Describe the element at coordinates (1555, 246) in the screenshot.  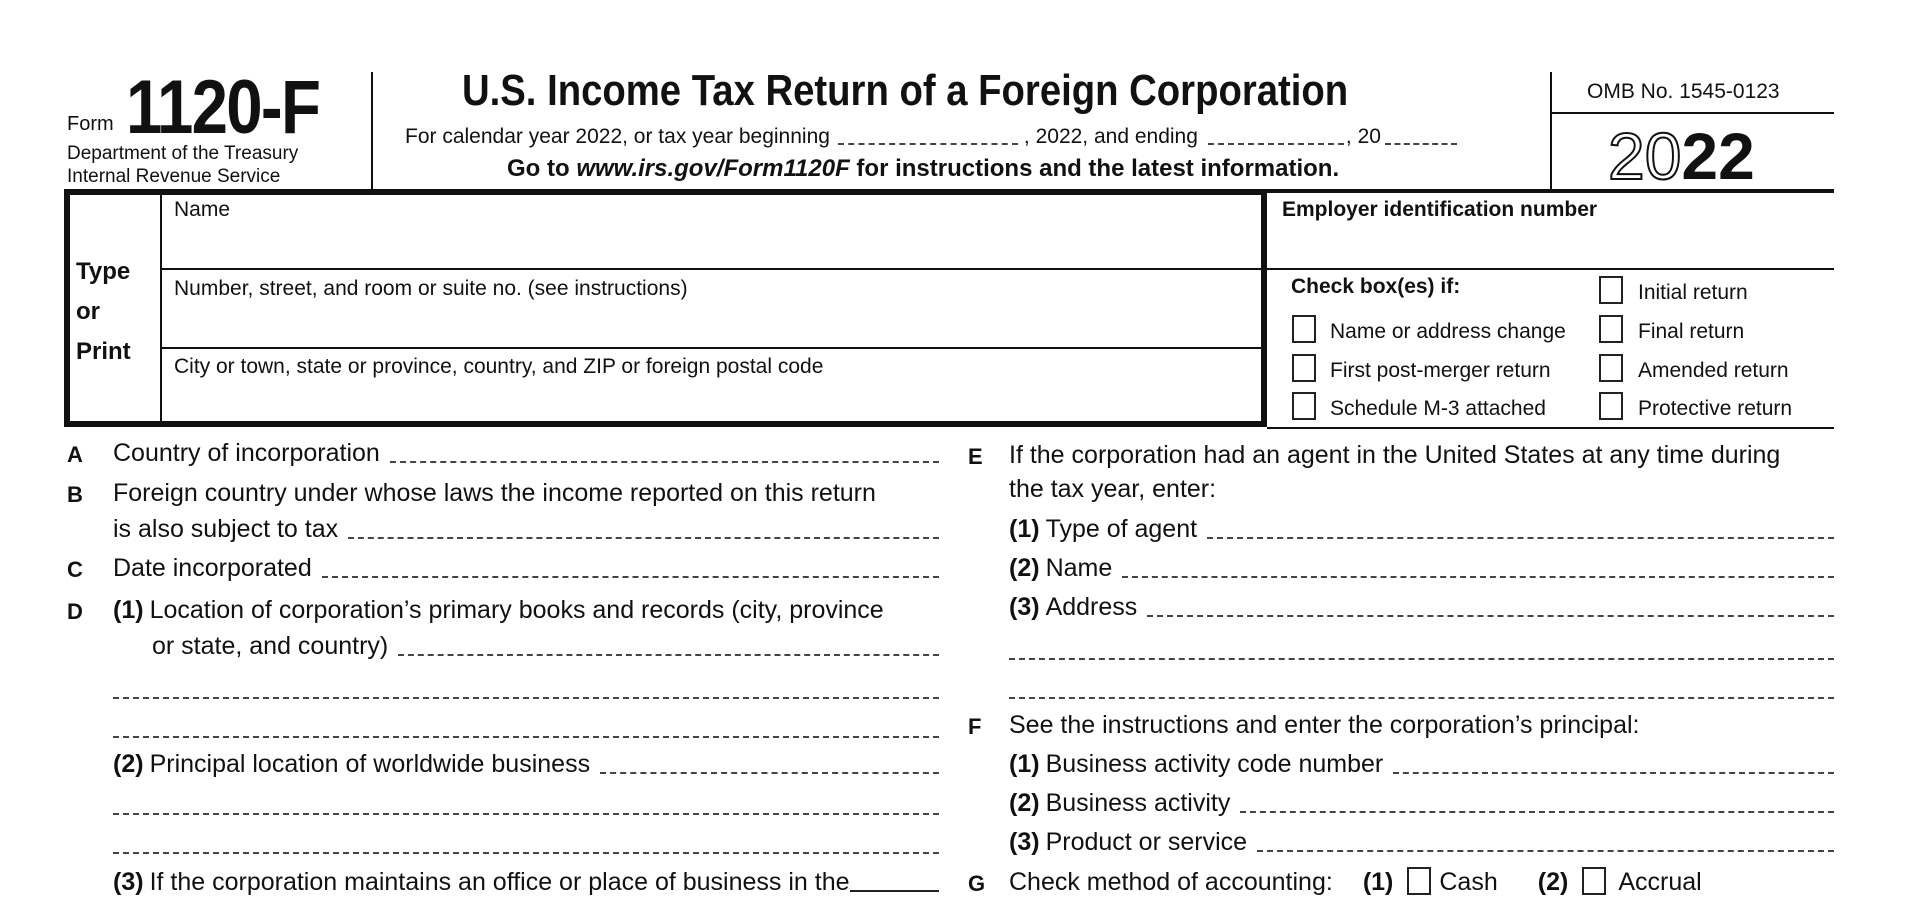
I see `ein-input` at that location.